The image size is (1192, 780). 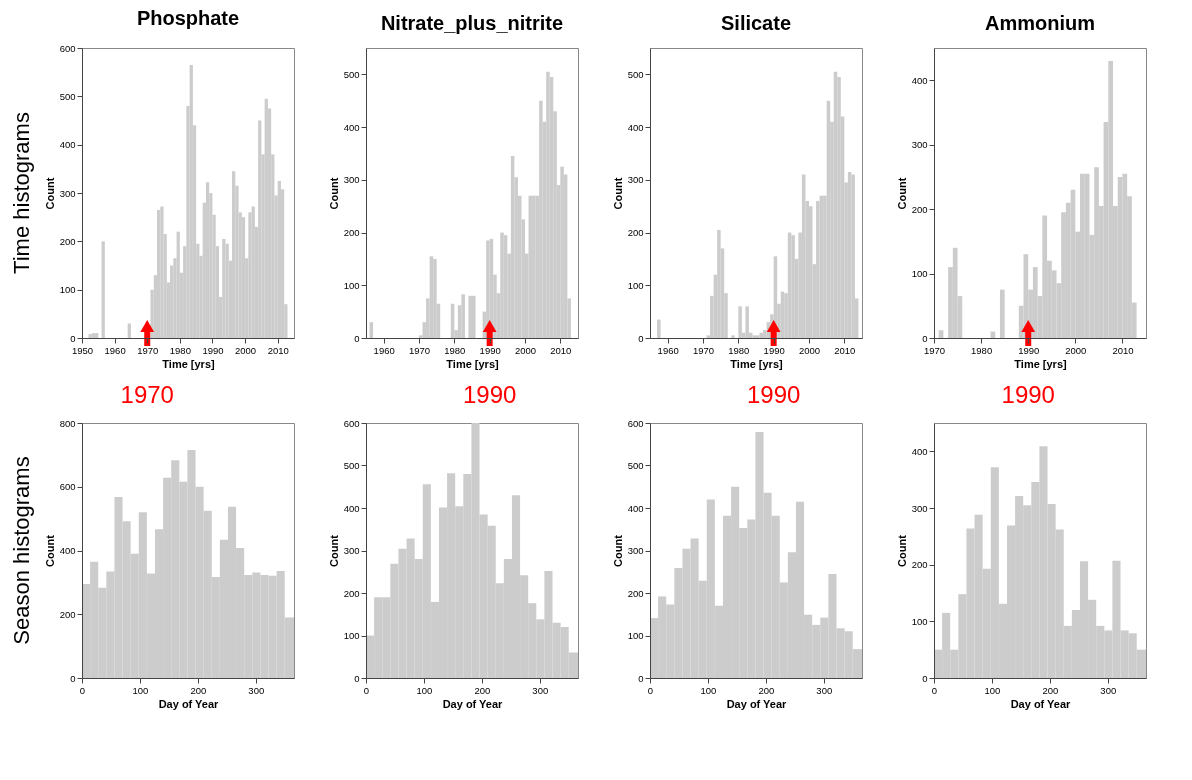 What do you see at coordinates (21, 193) in the screenshot?
I see `text: Time histograms` at bounding box center [21, 193].